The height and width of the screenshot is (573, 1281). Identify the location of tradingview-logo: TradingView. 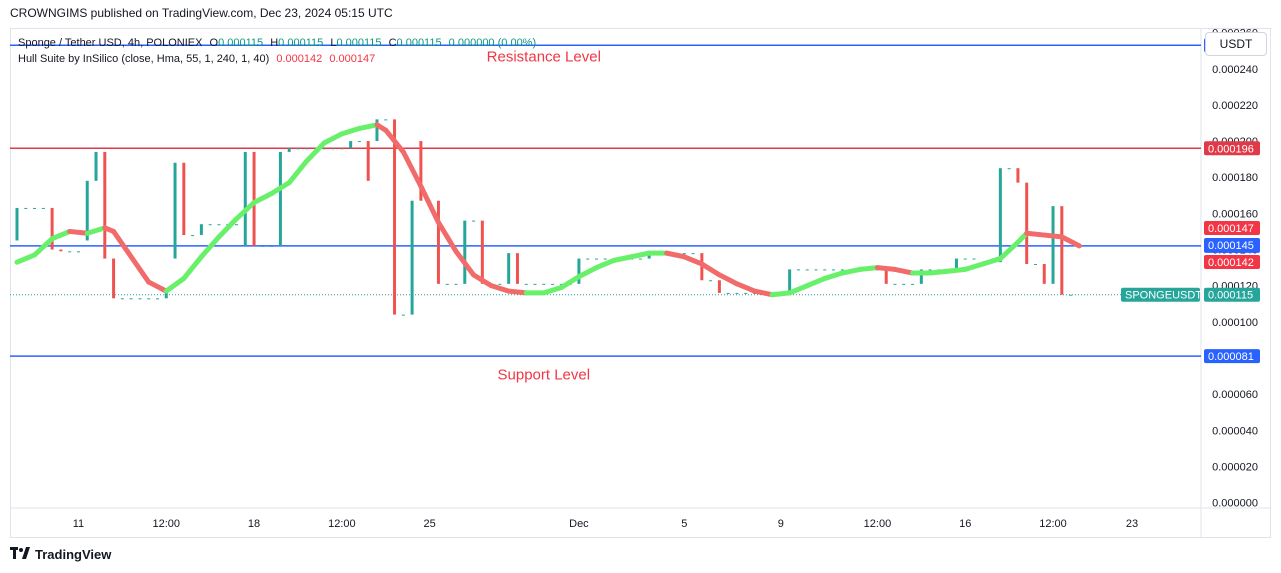
(60, 554).